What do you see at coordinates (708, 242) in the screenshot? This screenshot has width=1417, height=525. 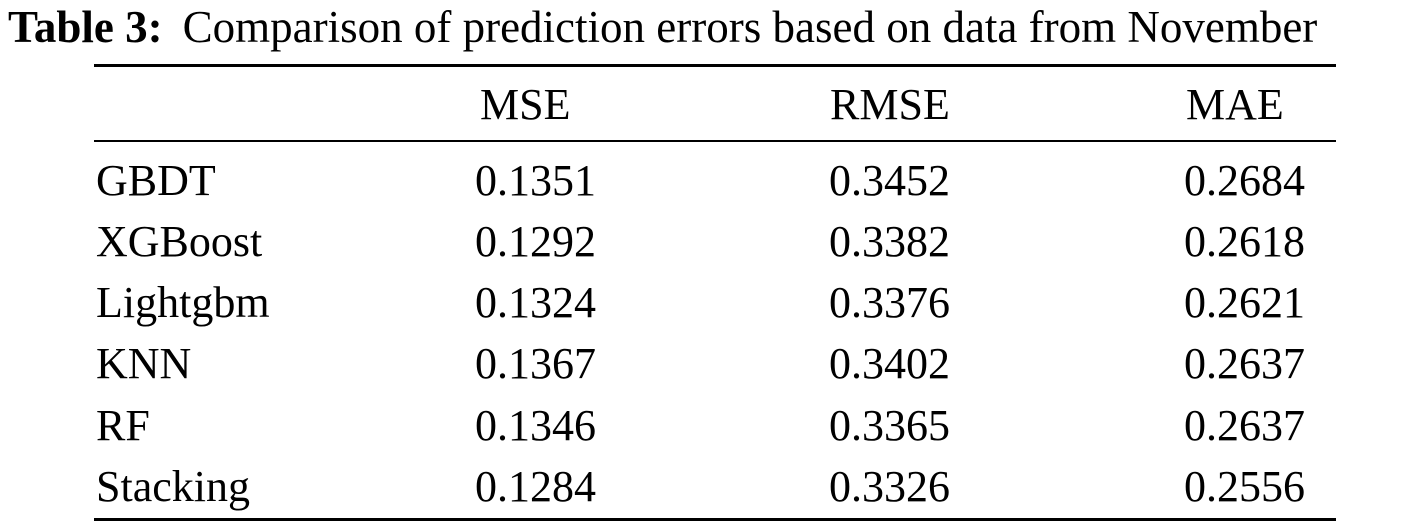 I see `table-row: XGBoost 0.1292 0.3382 0.2618` at bounding box center [708, 242].